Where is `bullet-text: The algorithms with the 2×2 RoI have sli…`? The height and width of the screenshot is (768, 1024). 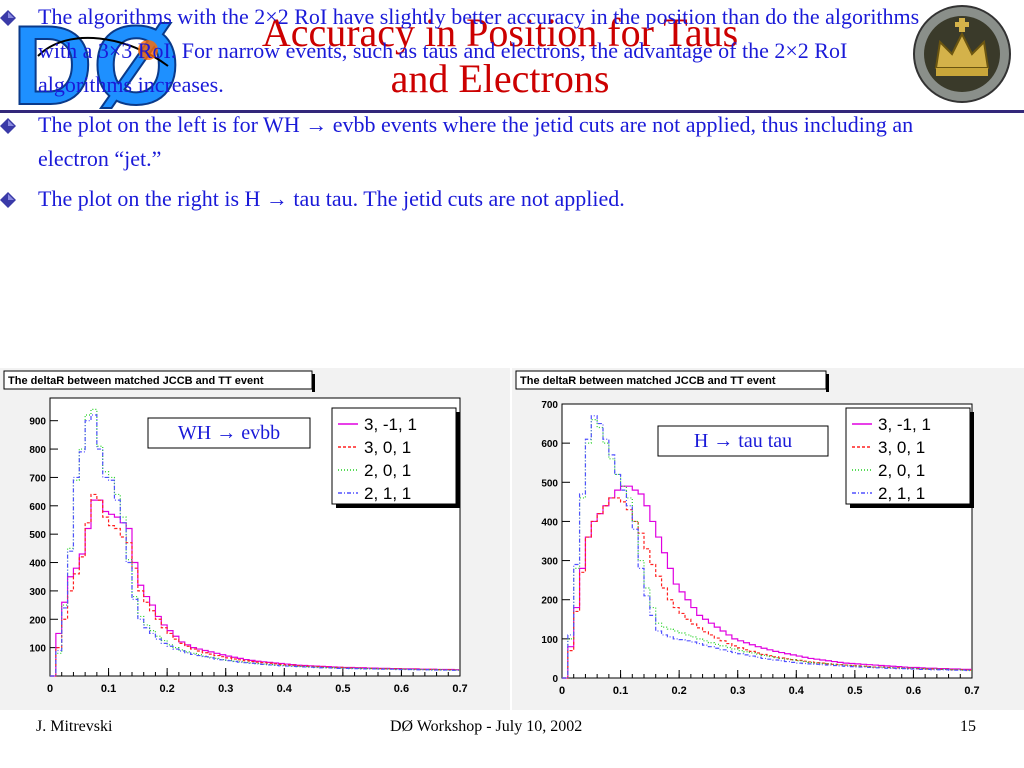
bullet-text: The algorithms with the 2×2 RoI have sli… is located at coordinates (479, 50).